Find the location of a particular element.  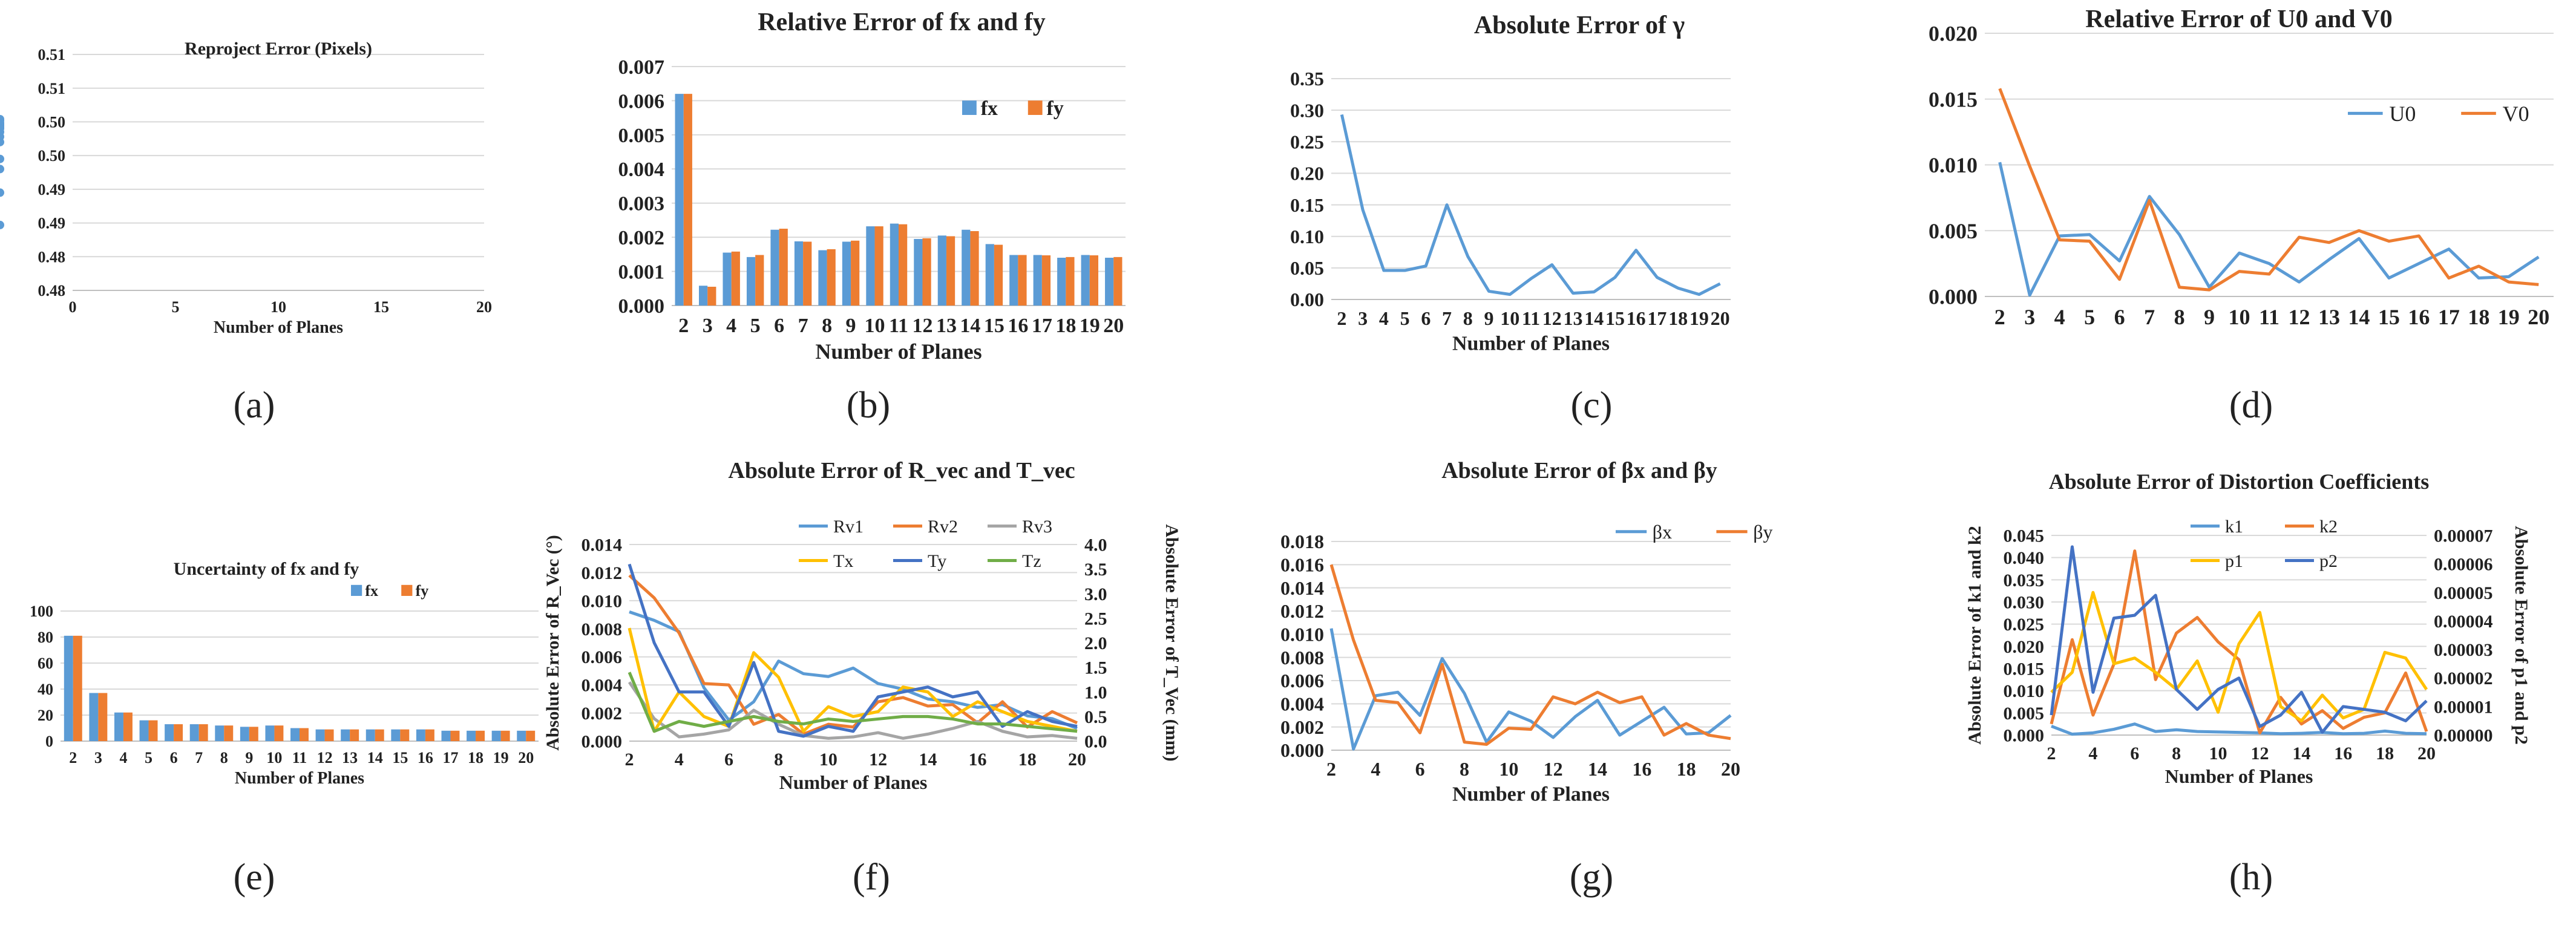

x-tick-label: 6 is located at coordinates (1420, 769).